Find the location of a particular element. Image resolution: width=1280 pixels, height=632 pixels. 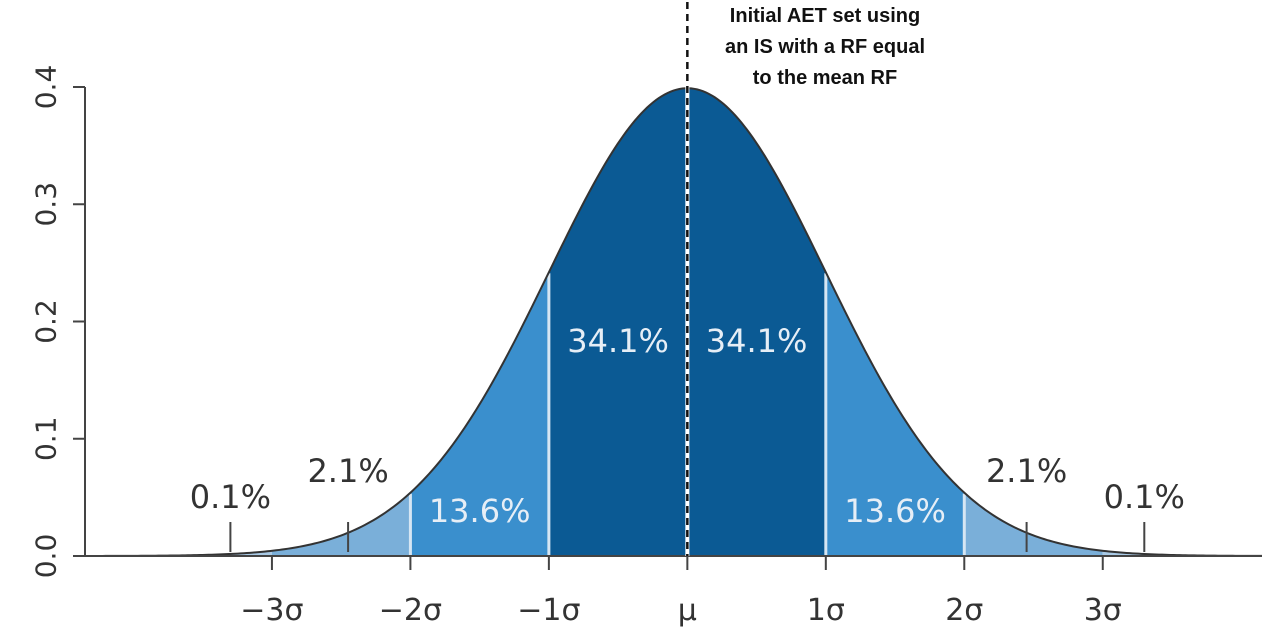

x-tick-label: −1σ is located at coordinates (548, 610).